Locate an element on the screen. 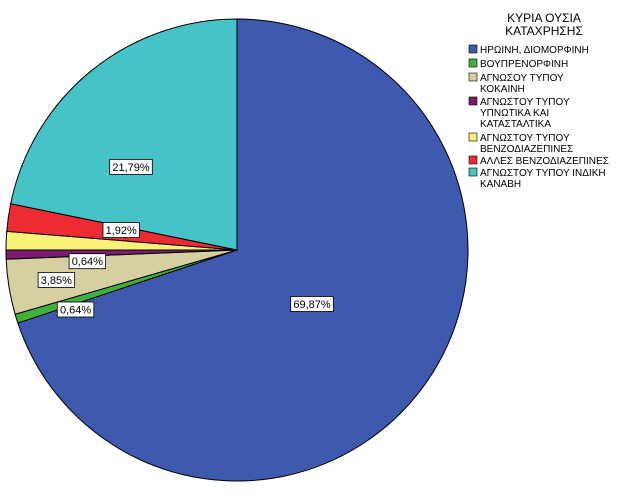 The width and height of the screenshot is (626, 501). legend-title: ΚΑΤΑΧΡΗΣΗΣ is located at coordinates (544, 31).